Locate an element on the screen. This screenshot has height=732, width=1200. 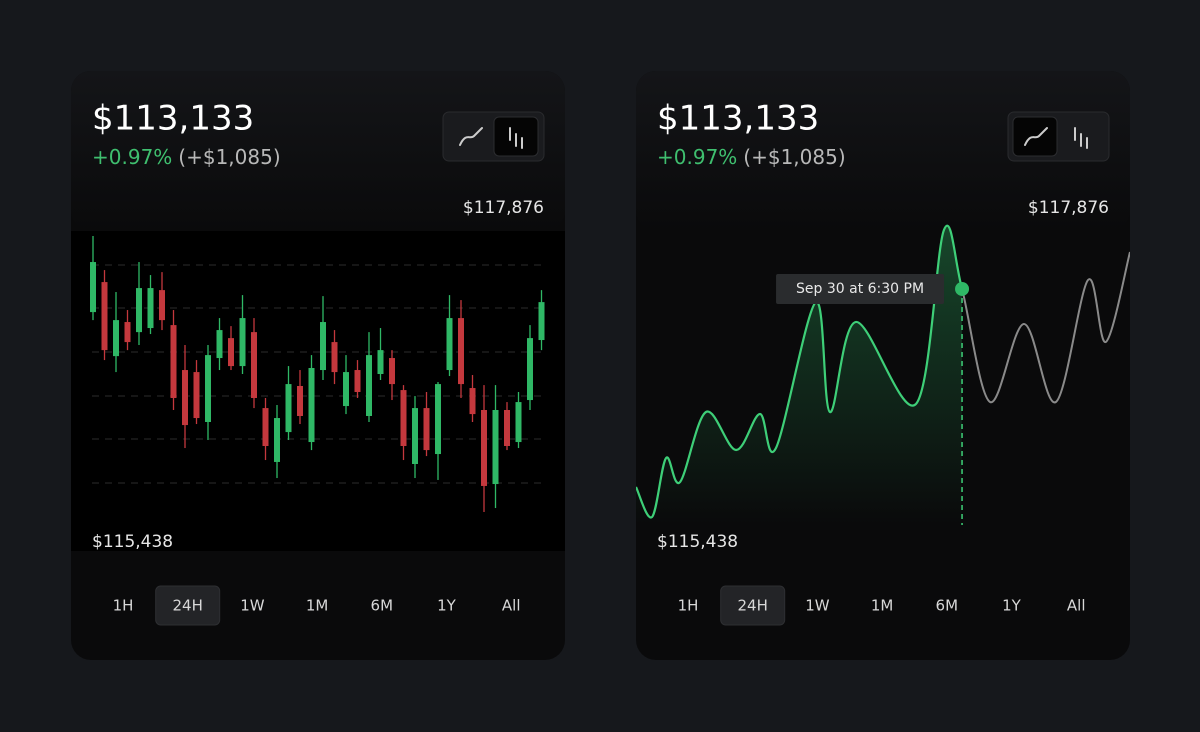
area-fill is located at coordinates (799, 375).